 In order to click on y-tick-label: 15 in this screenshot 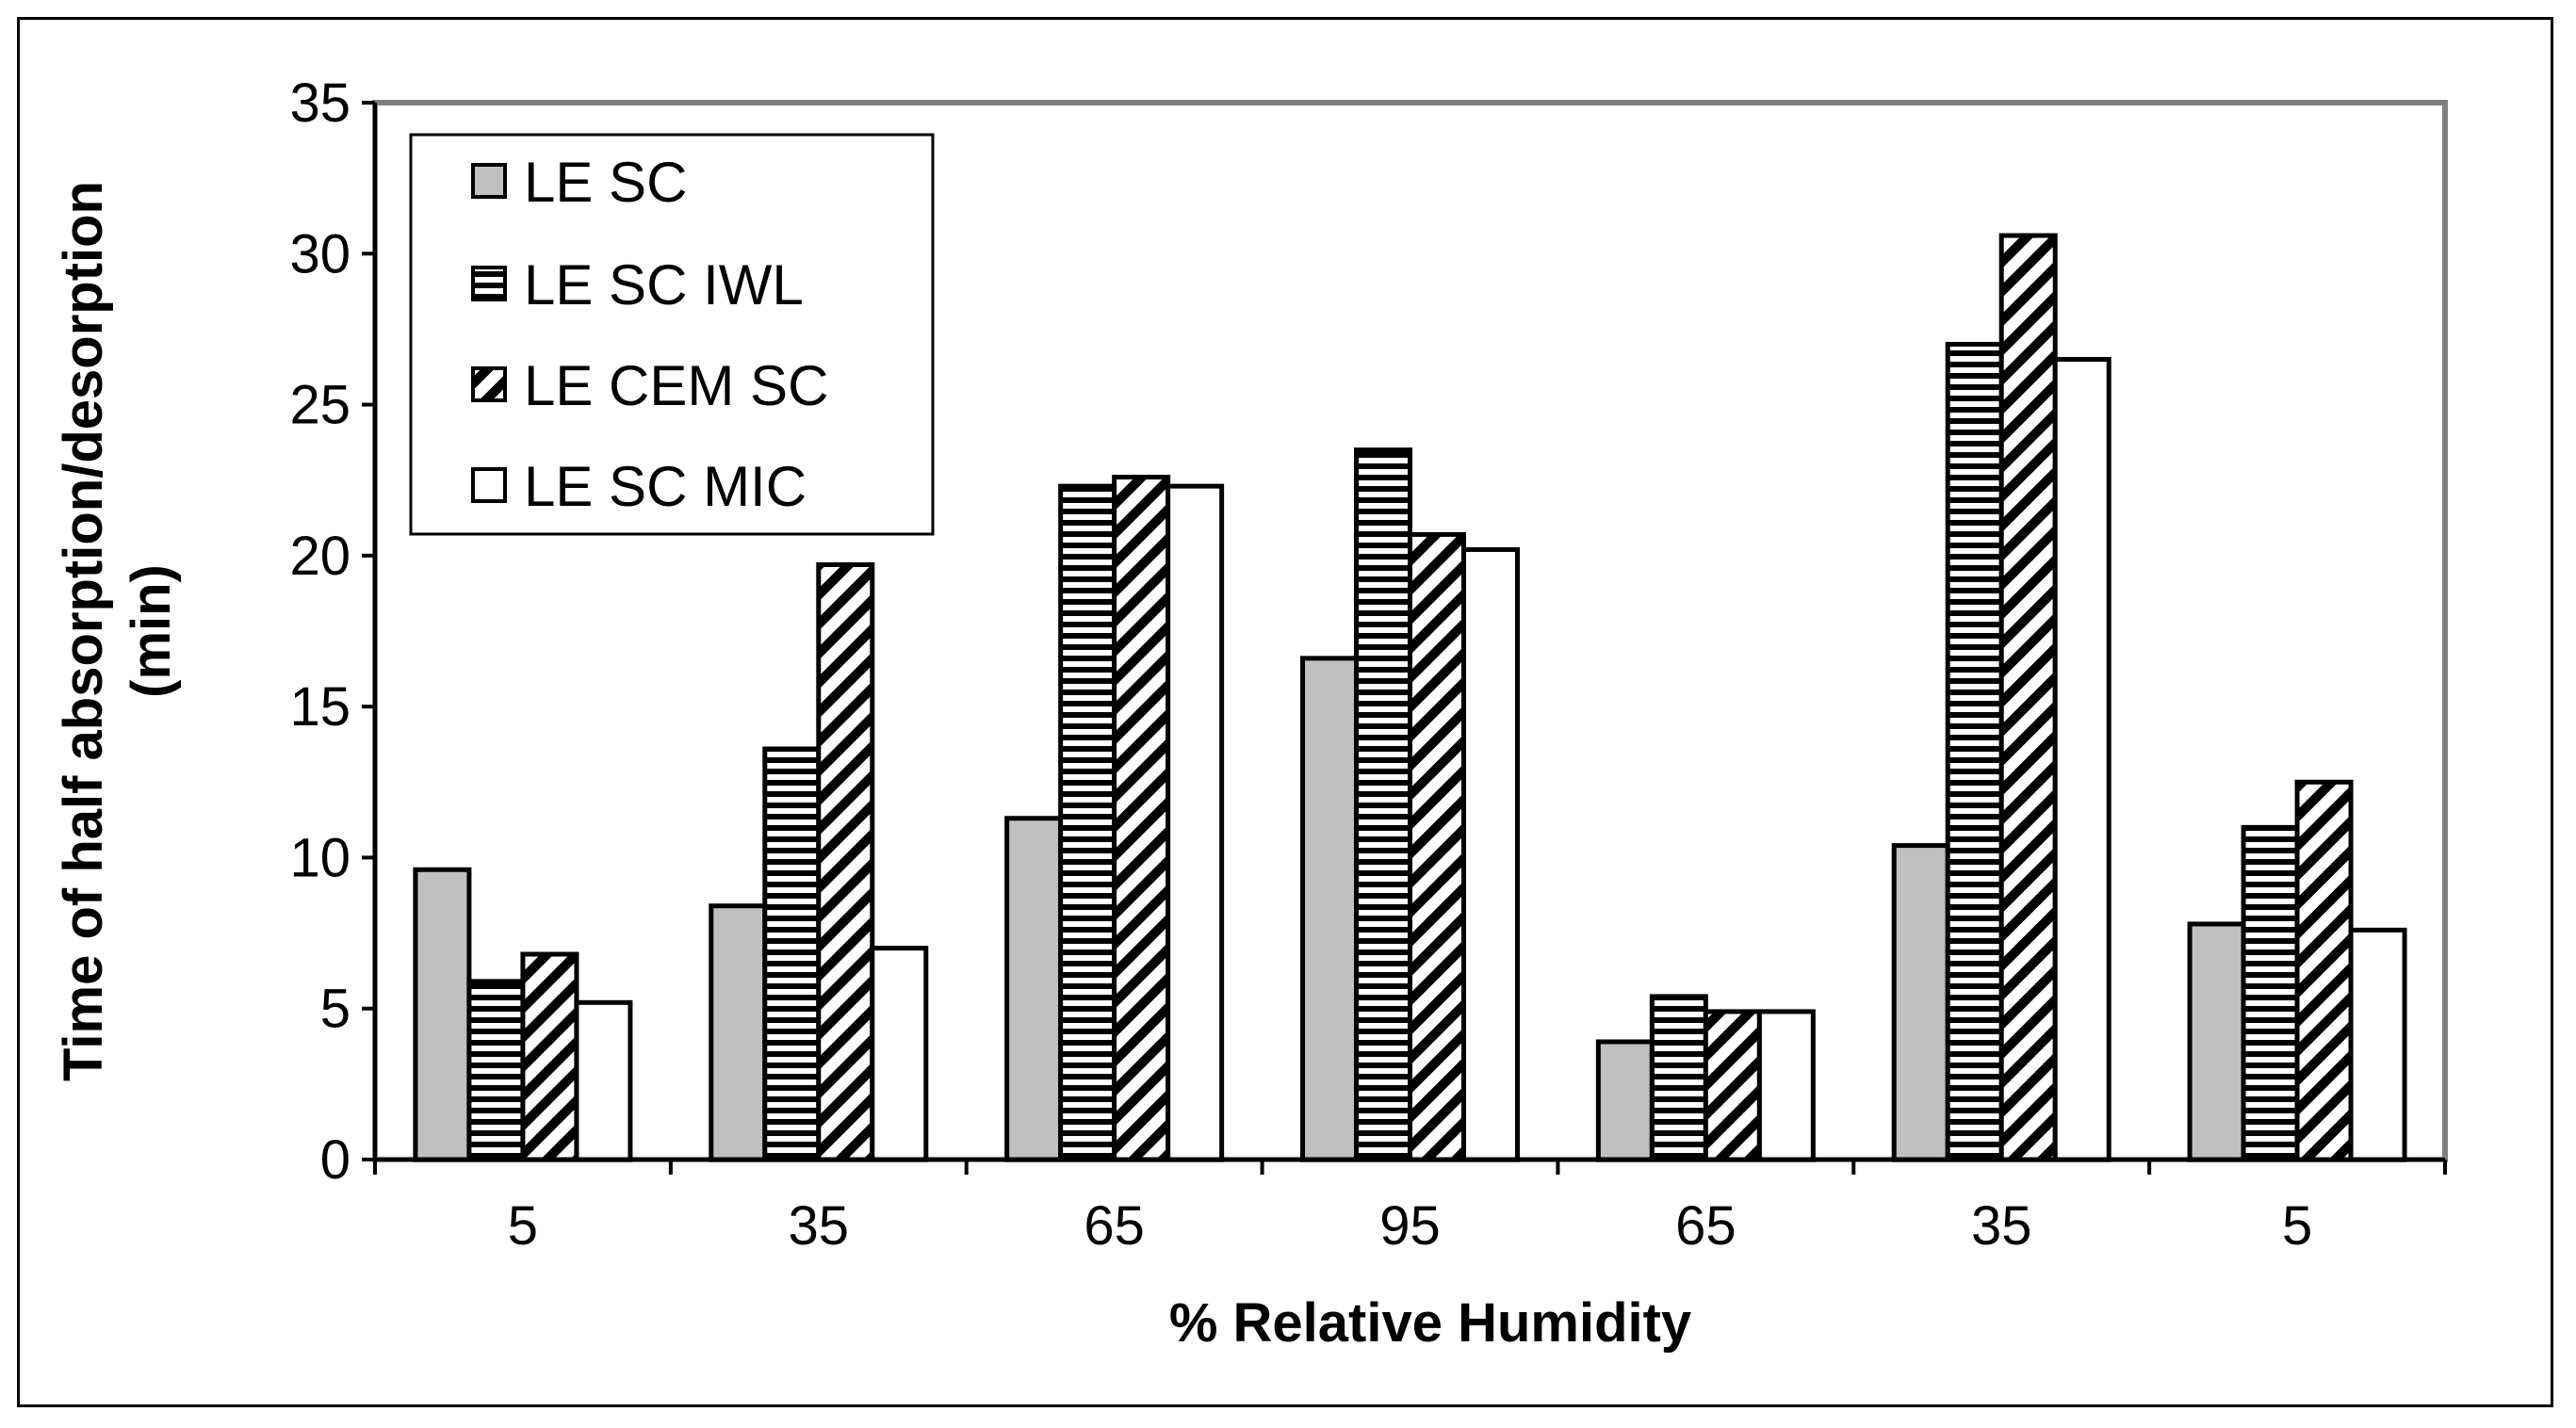, I will do `click(320, 707)`.